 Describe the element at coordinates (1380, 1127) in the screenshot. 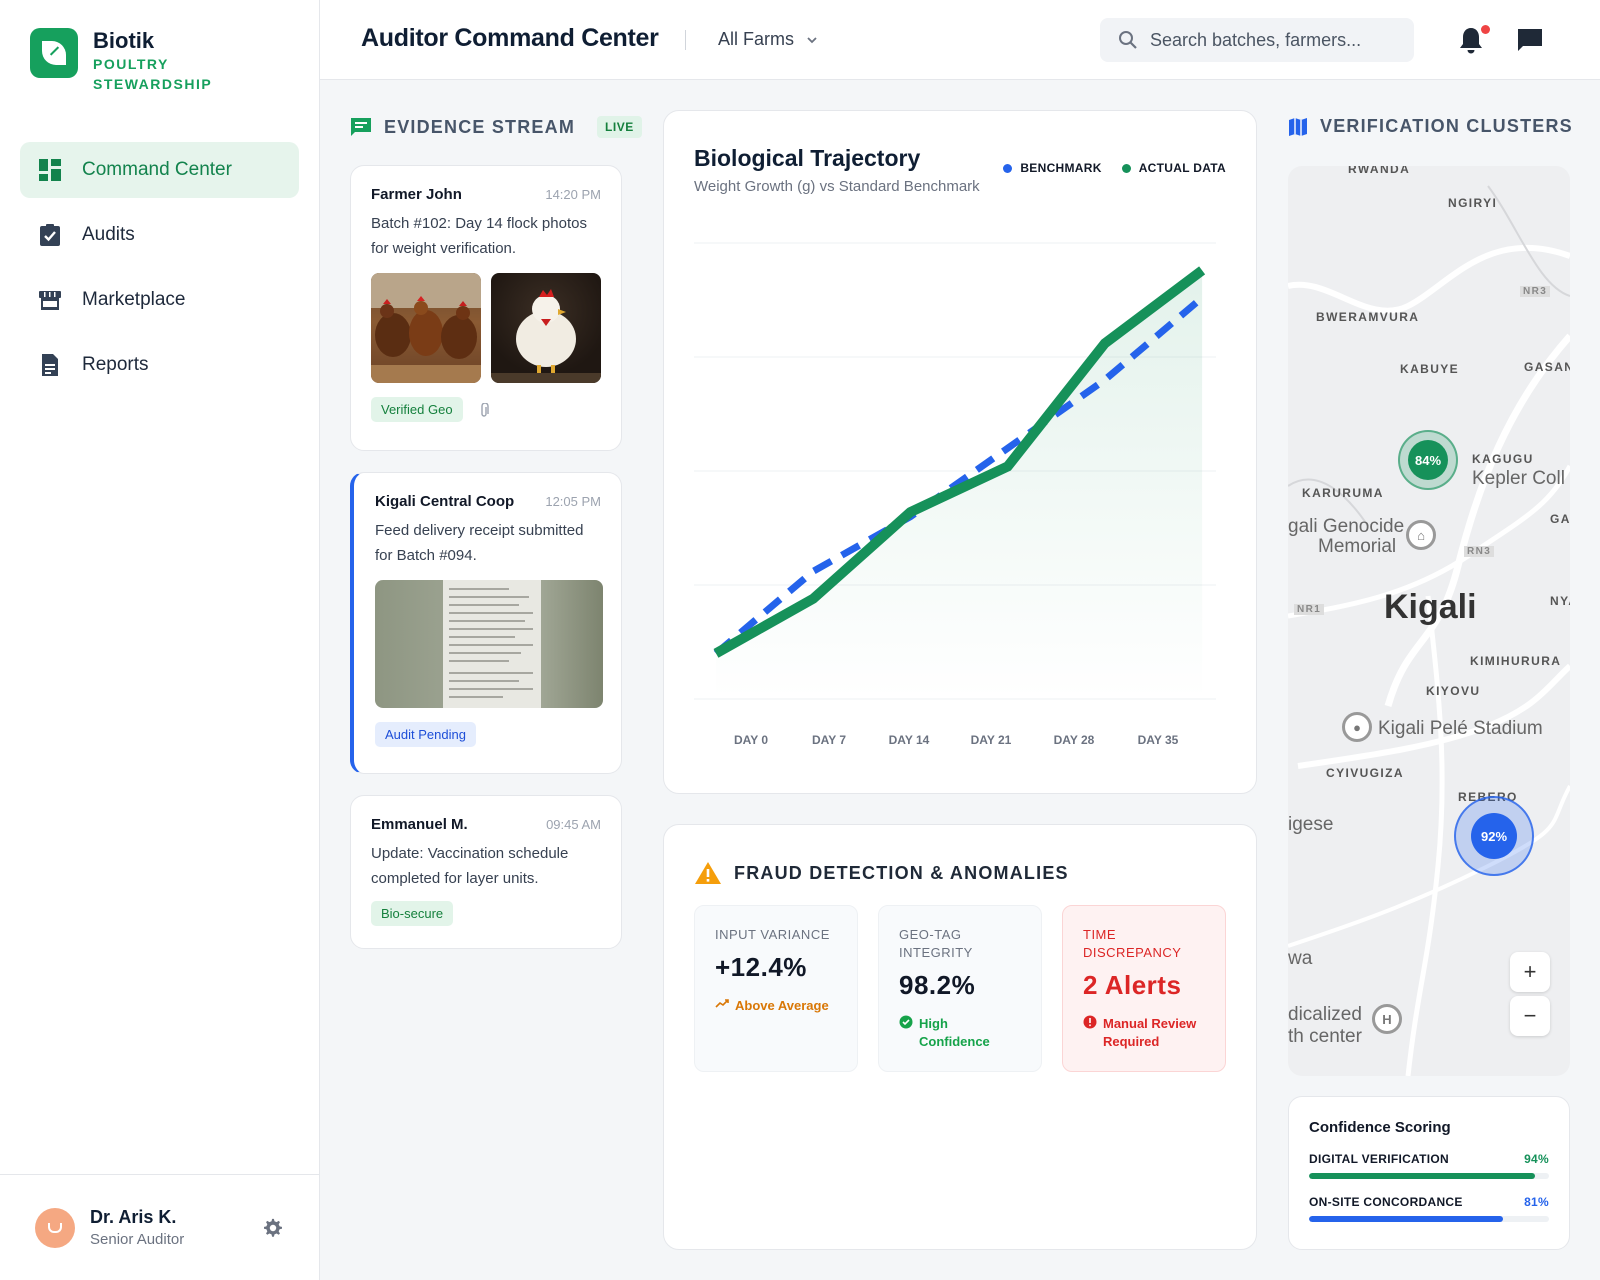

I see `confidence-title: Confidence Scoring` at that location.